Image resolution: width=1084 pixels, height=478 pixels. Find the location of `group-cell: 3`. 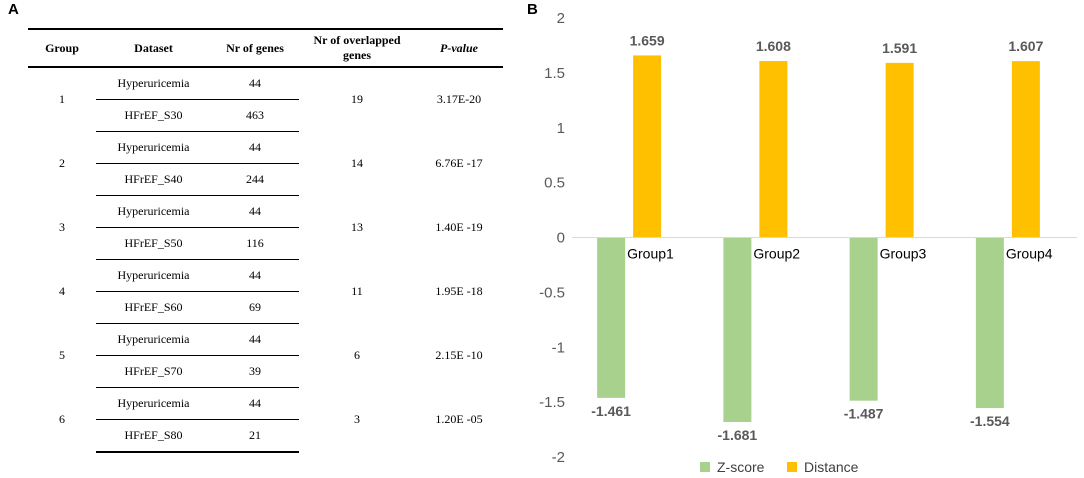

group-cell: 3 is located at coordinates (62, 227).